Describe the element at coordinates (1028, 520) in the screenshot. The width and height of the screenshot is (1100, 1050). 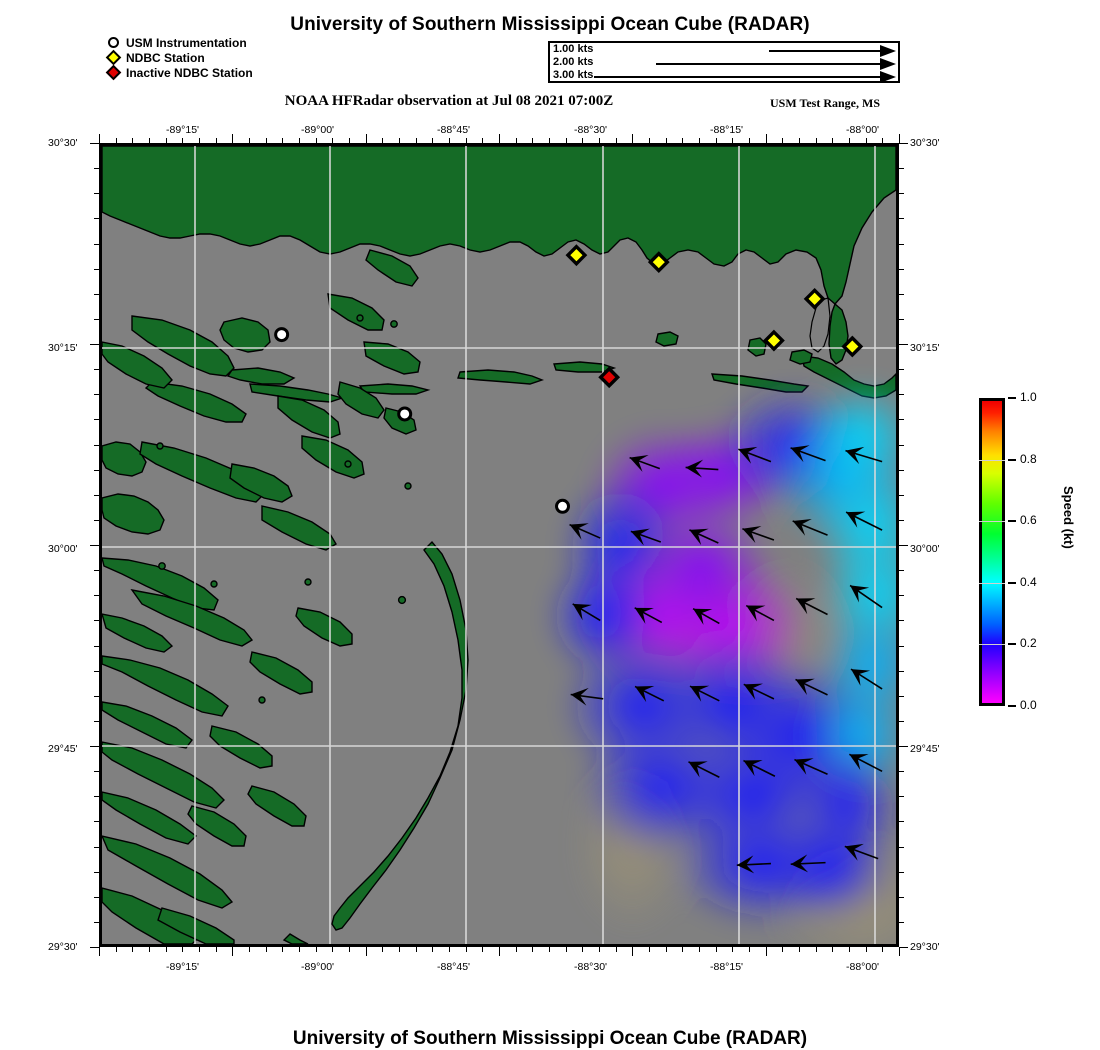
I see `colorbar-tick-label: 0.6` at that location.